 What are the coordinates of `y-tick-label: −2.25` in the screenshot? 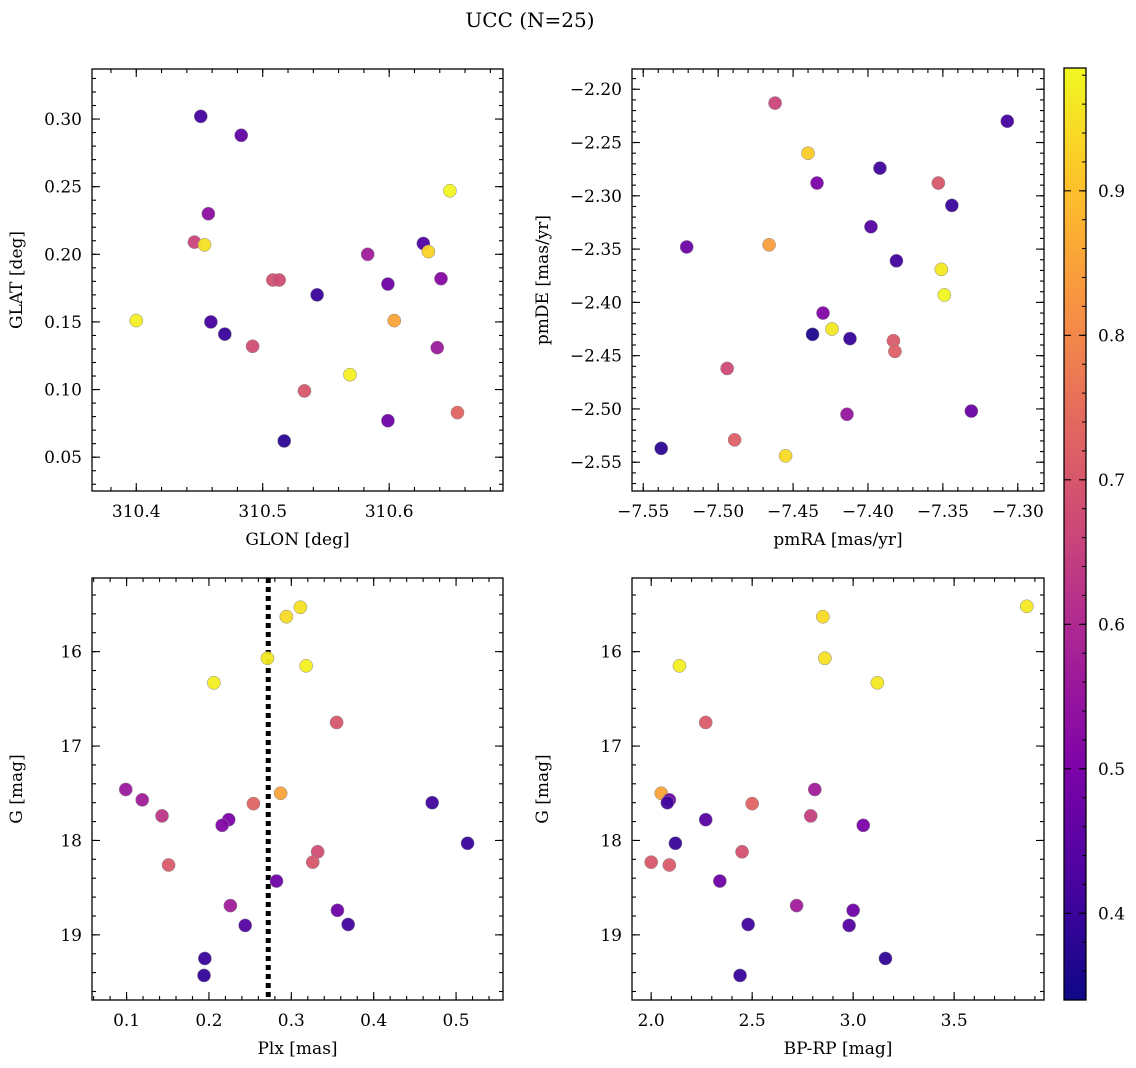 It's located at (596, 144).